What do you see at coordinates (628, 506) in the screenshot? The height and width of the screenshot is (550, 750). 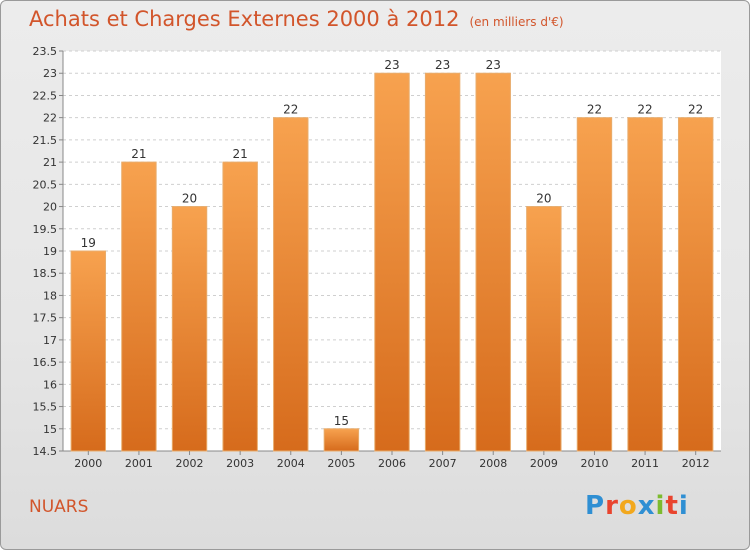 I see `logo-letter: o` at bounding box center [628, 506].